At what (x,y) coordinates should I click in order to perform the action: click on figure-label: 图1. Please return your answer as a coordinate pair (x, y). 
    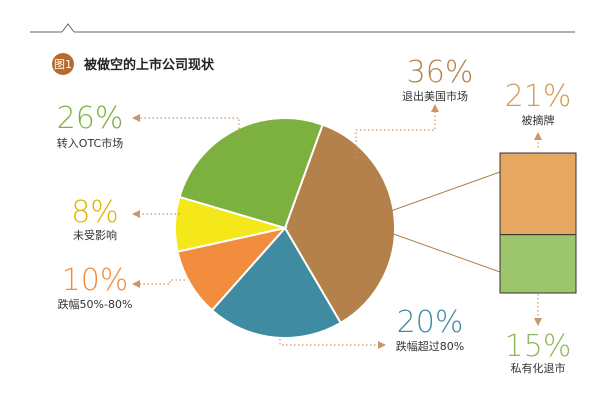
    Looking at the image, I should click on (63, 64).